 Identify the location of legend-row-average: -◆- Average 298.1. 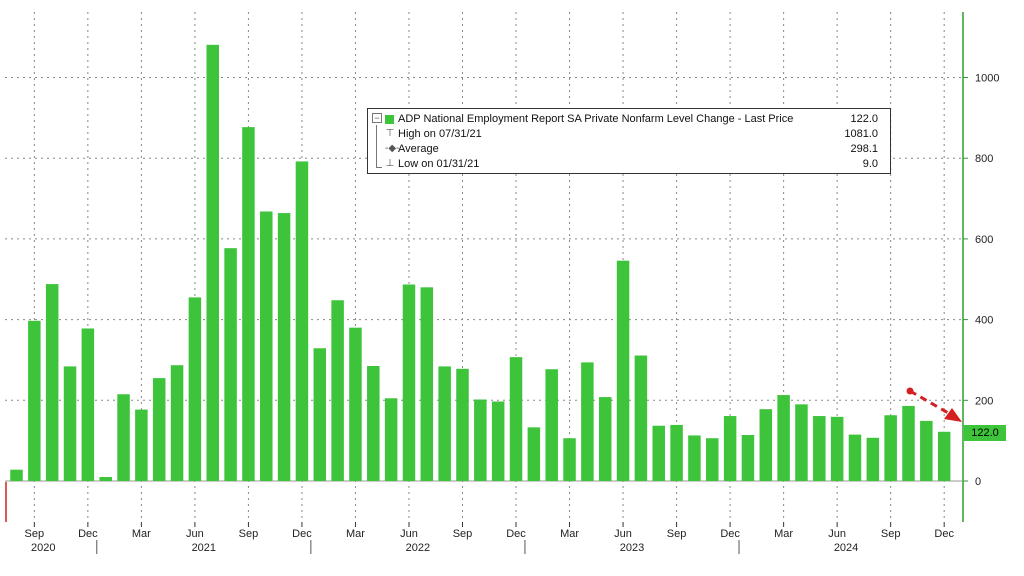
(629, 149).